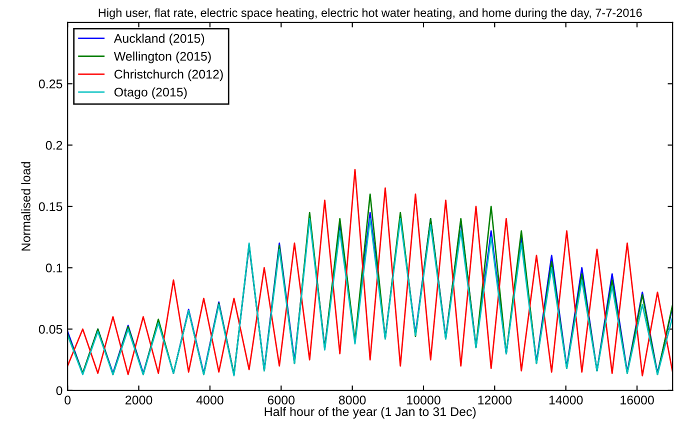 This screenshot has height=423, width=676. Describe the element at coordinates (159, 40) in the screenshot. I see `legend-label: Auckland (2015)` at that location.